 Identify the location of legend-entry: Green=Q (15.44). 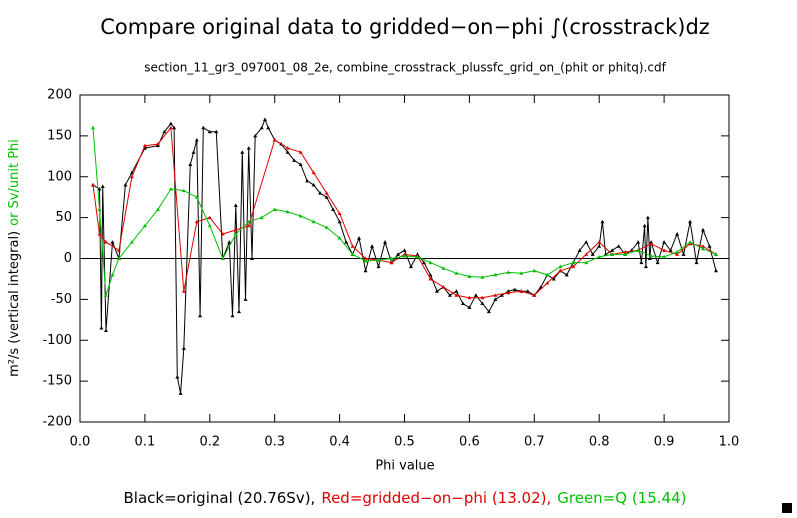
(621, 498).